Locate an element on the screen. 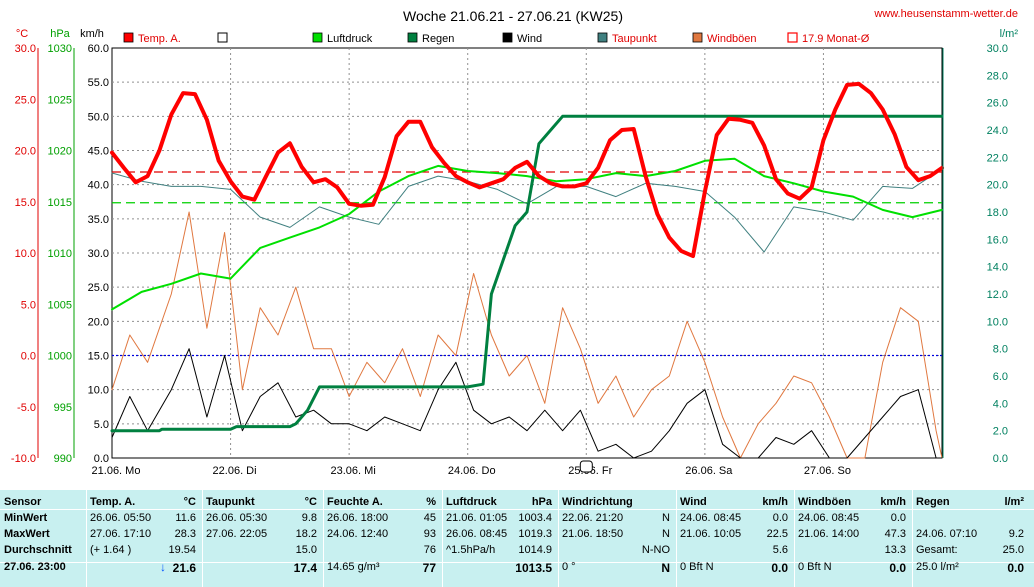 This screenshot has width=1034, height=587. stats-date: 21.06. 10:05 is located at coordinates (711, 534).